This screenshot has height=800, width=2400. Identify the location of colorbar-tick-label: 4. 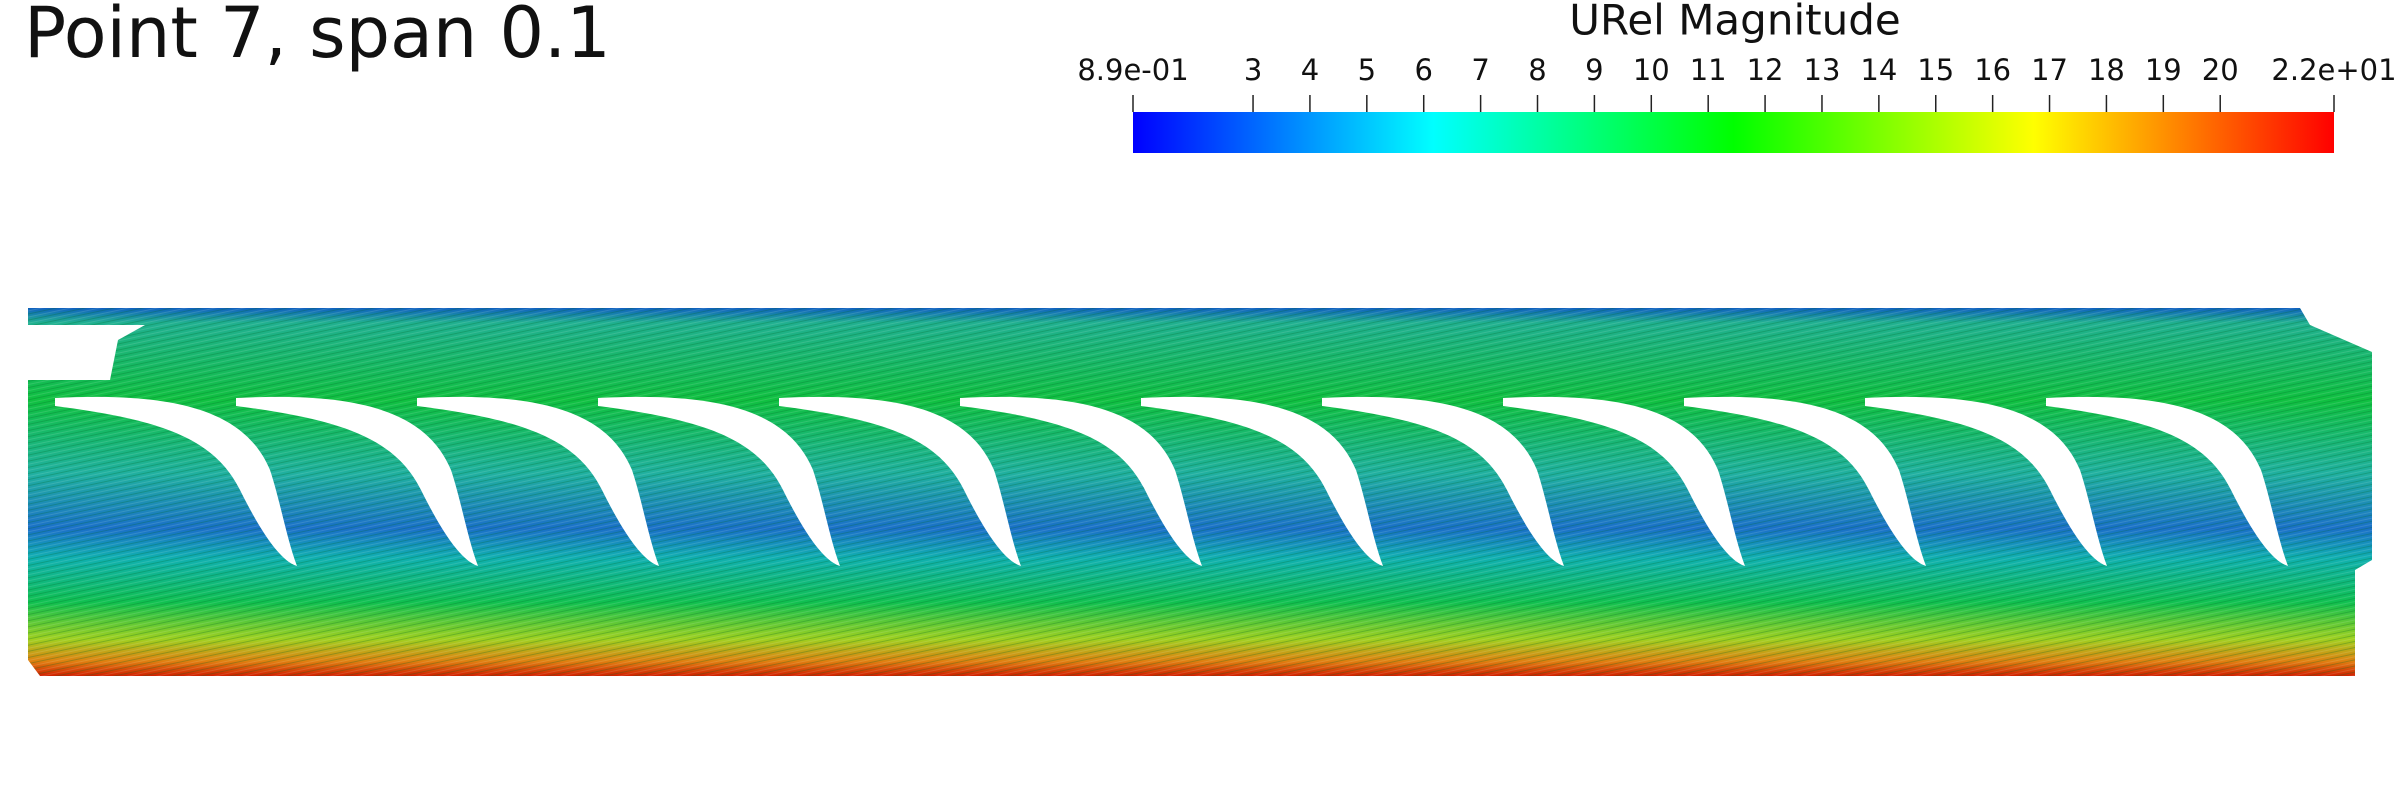
(1310, 70).